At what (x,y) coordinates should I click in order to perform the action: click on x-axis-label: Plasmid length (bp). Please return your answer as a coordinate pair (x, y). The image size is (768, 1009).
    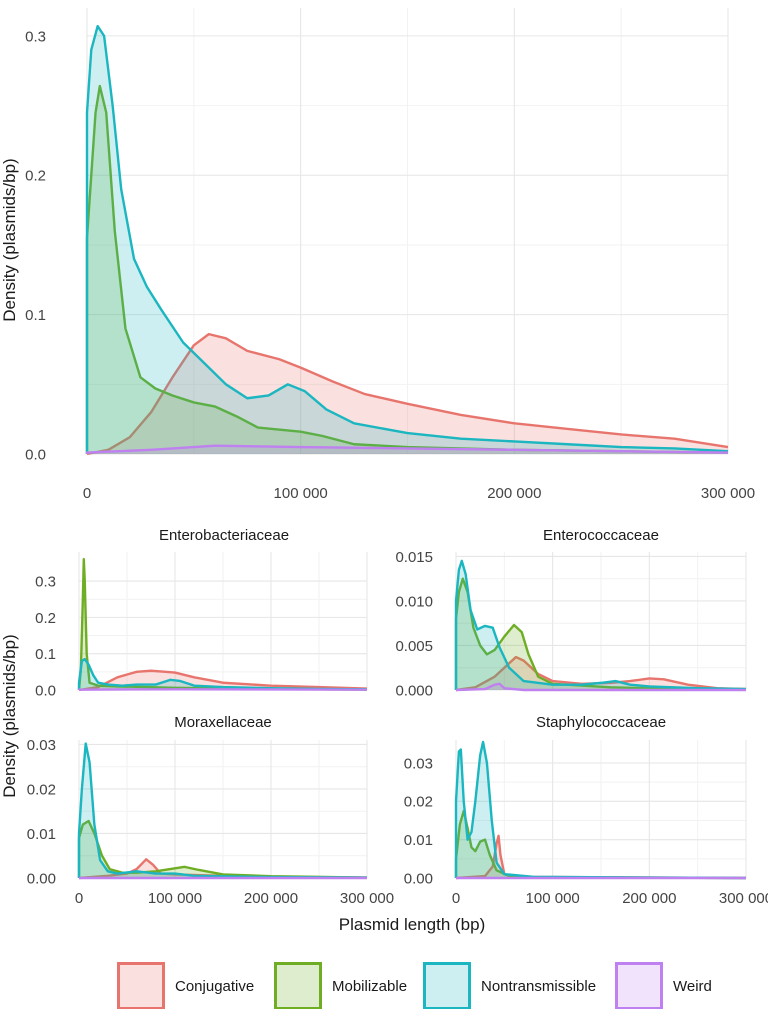
    Looking at the image, I should click on (412, 924).